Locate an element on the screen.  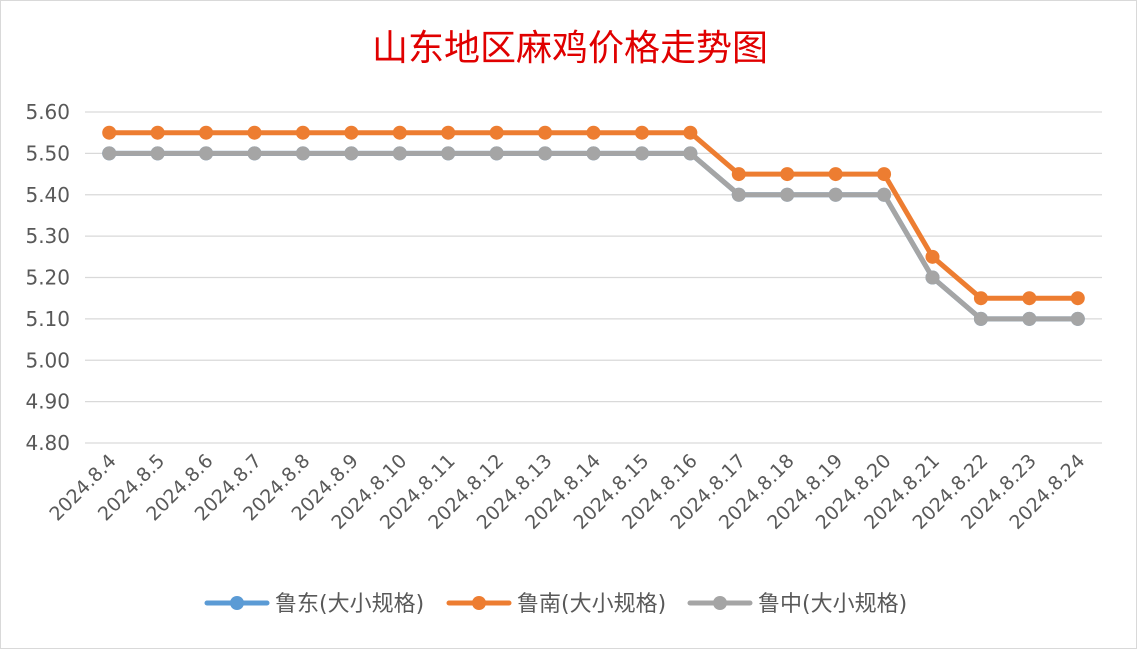
y-tick-label: 5.50 is located at coordinates (47, 153).